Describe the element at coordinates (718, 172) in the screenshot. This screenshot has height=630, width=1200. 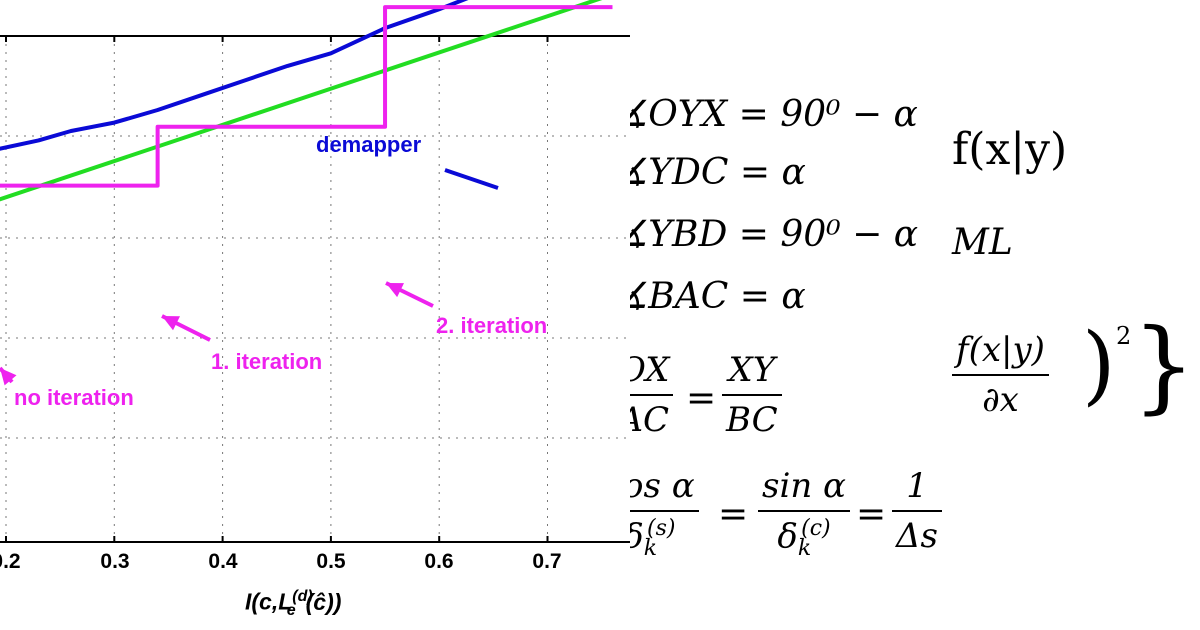
I see `formula-angle-ydc: ∡YDC = α` at that location.